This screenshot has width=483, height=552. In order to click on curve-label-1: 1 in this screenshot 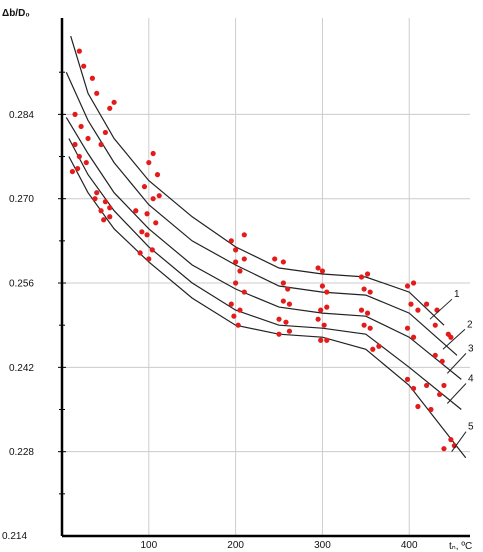, I will do `click(457, 294)`.